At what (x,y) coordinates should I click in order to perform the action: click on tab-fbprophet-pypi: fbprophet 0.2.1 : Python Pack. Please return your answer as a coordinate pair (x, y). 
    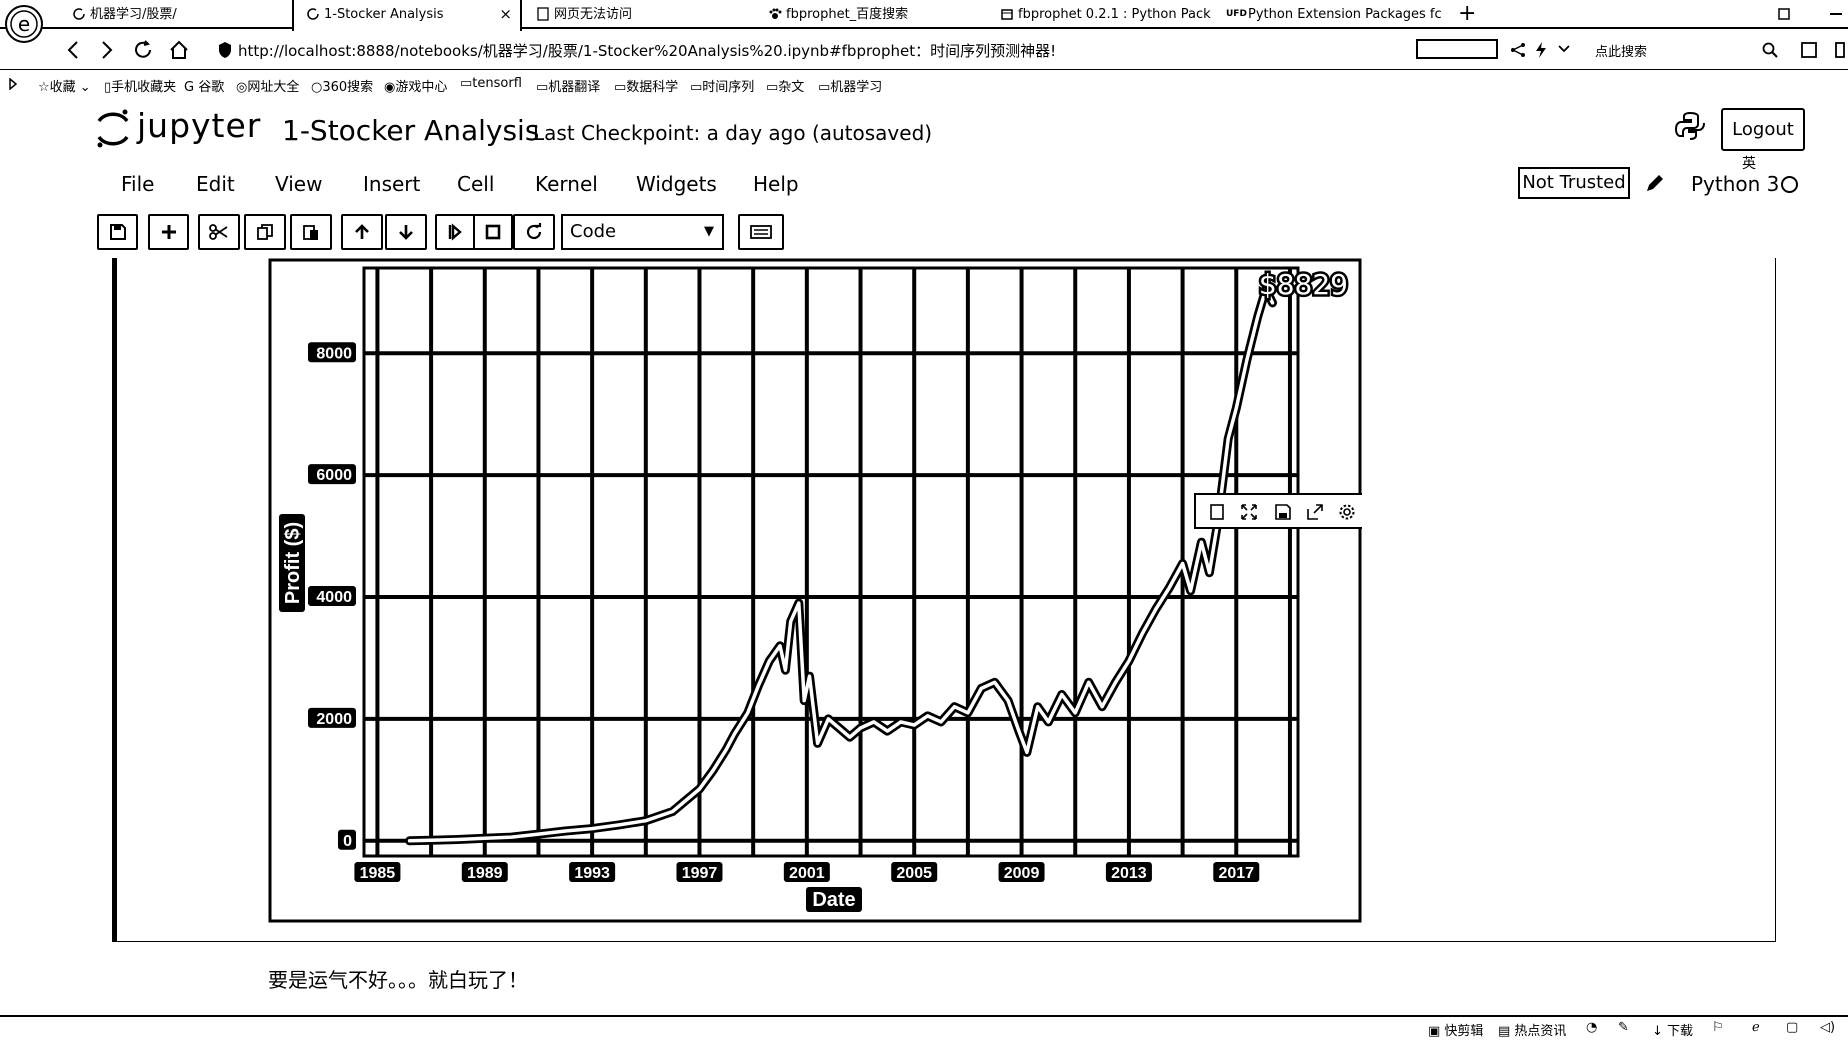
    Looking at the image, I should click on (1103, 14).